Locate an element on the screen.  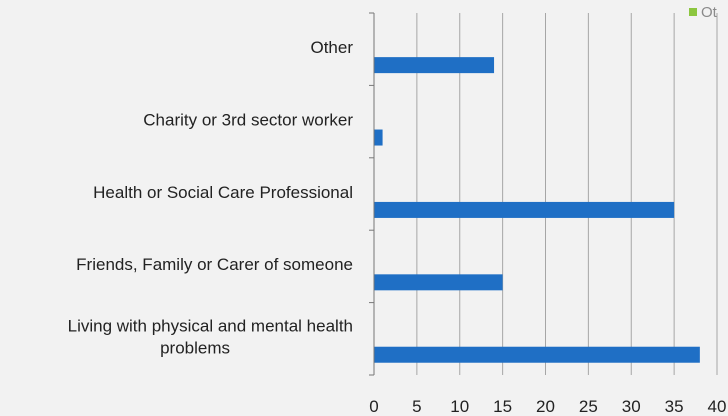
category-label-line: Health or Social Care Professional is located at coordinates (223, 192).